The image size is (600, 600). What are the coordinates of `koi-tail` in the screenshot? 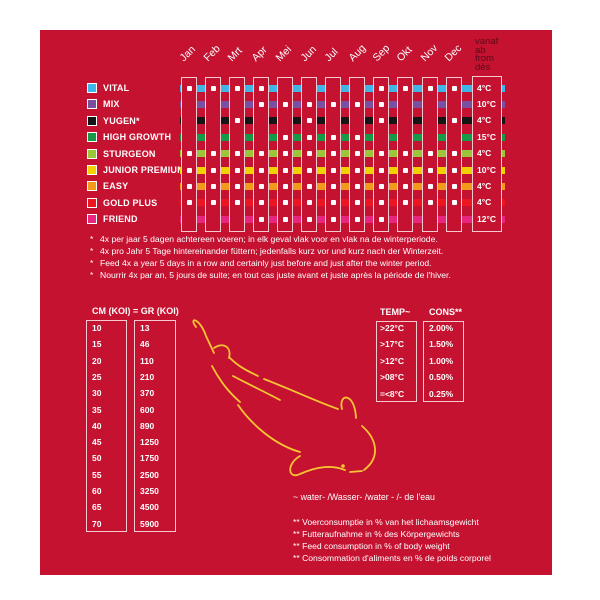 It's located at (203, 336).